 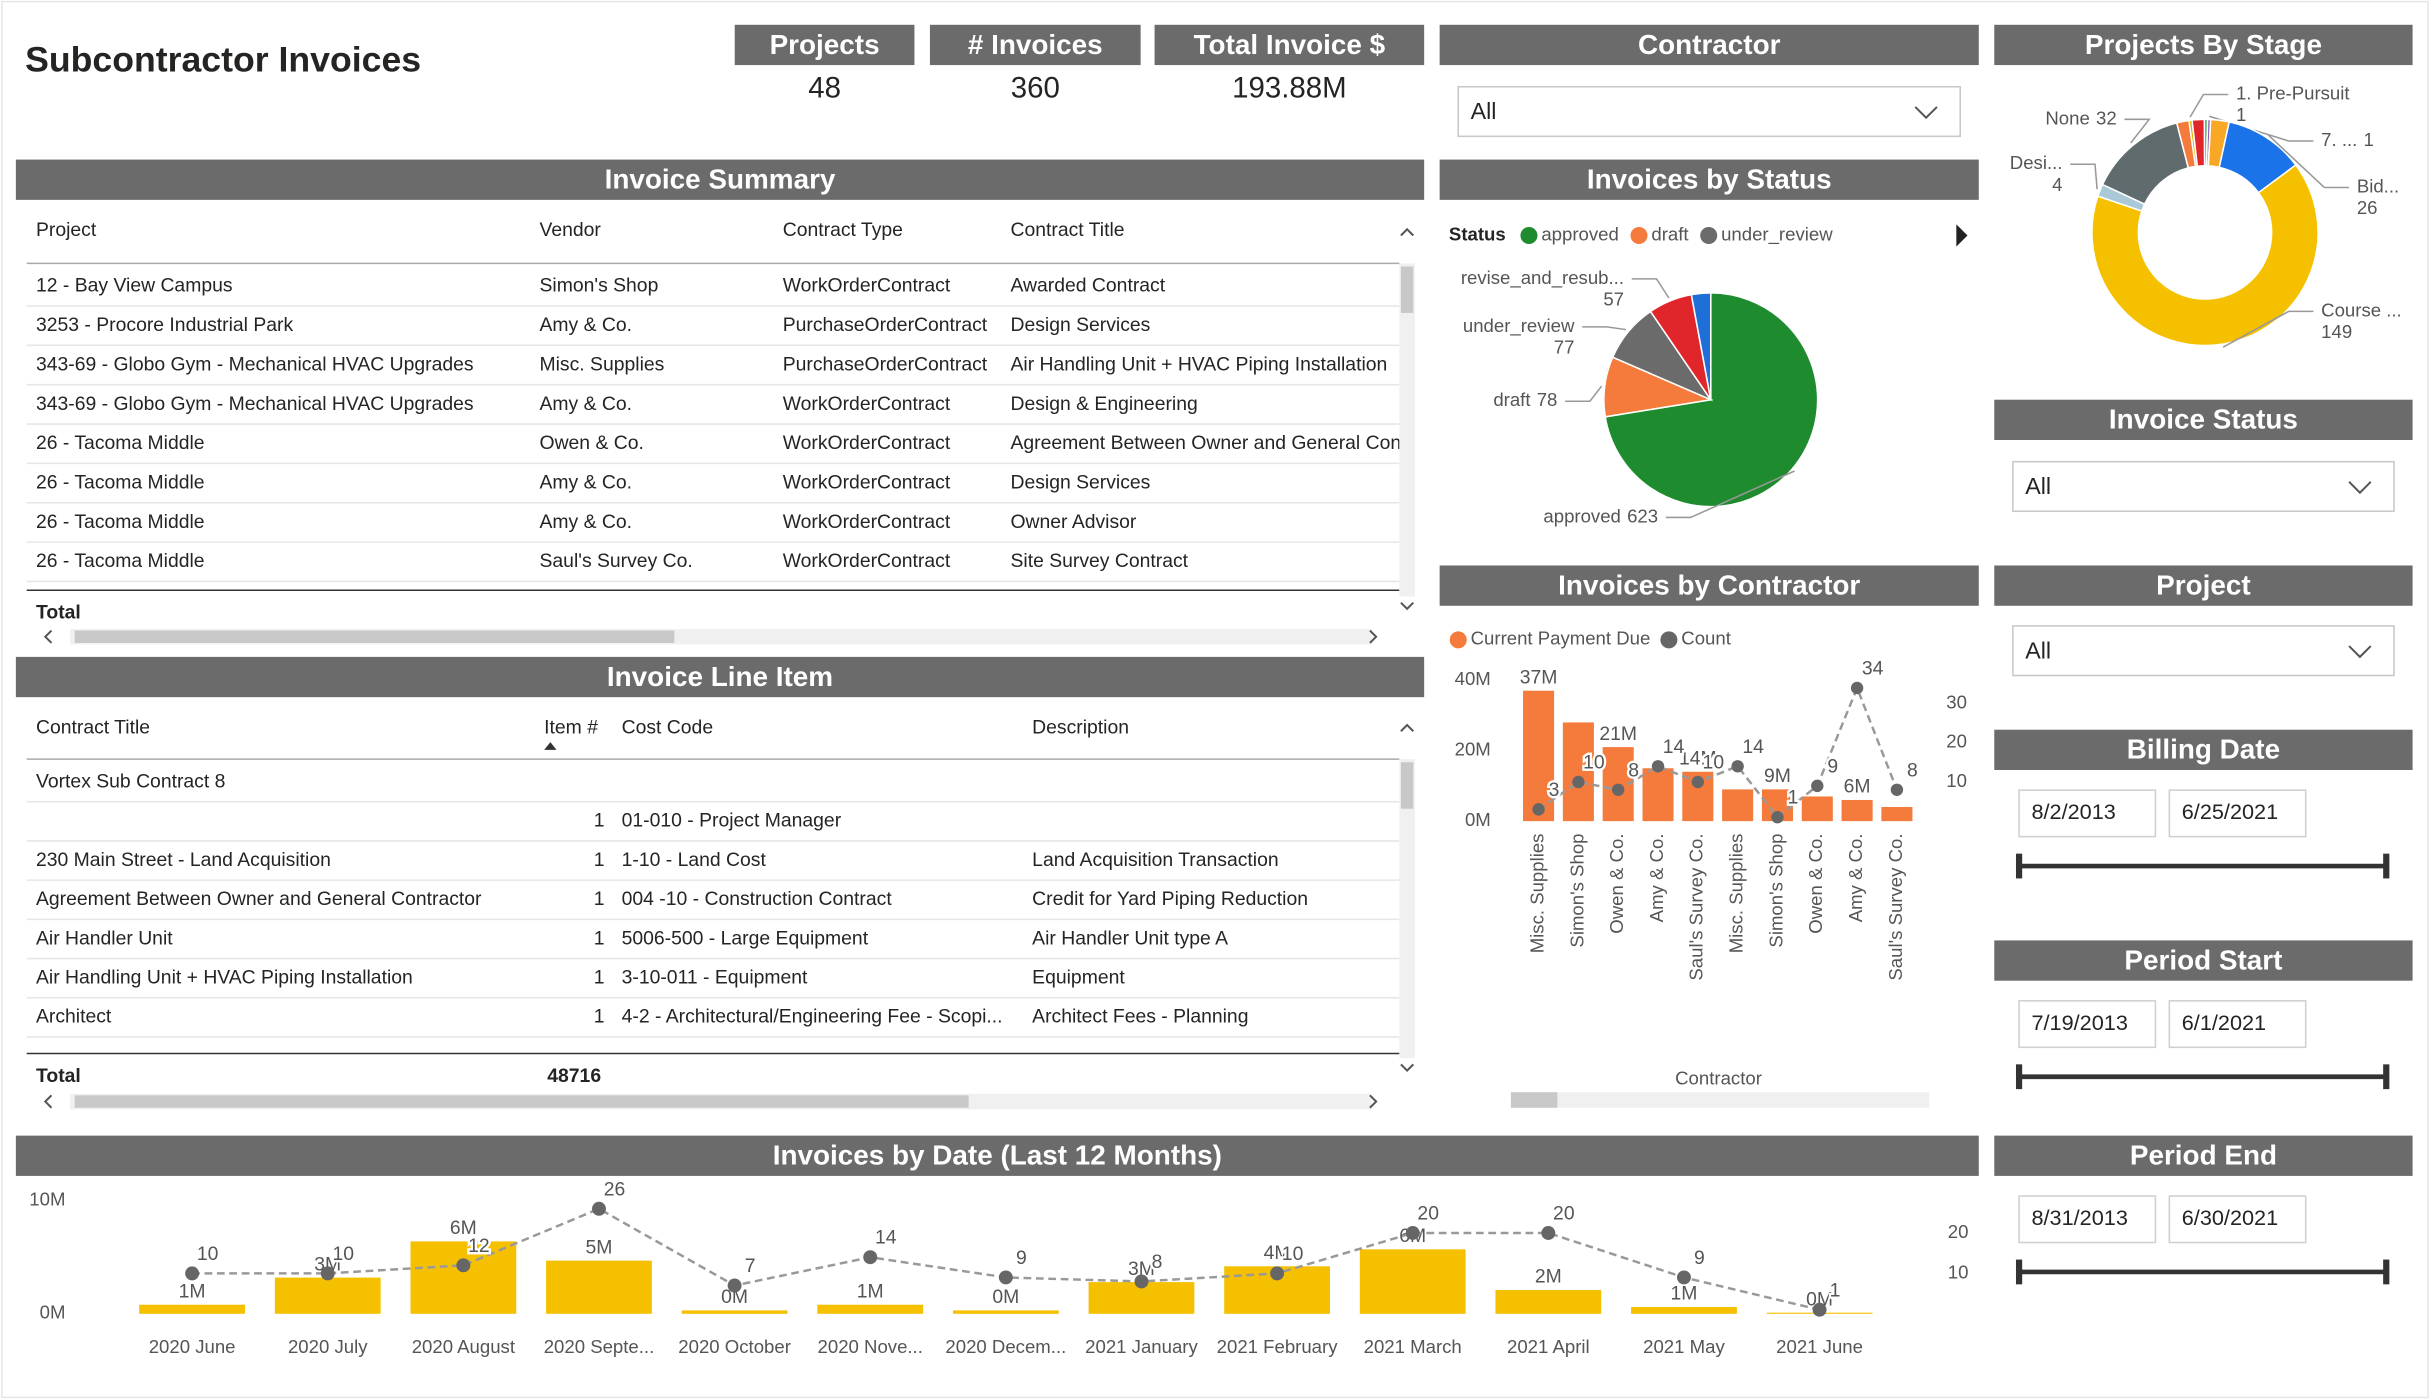 What do you see at coordinates (1078, 977) in the screenshot?
I see `table-cell: Equipment` at bounding box center [1078, 977].